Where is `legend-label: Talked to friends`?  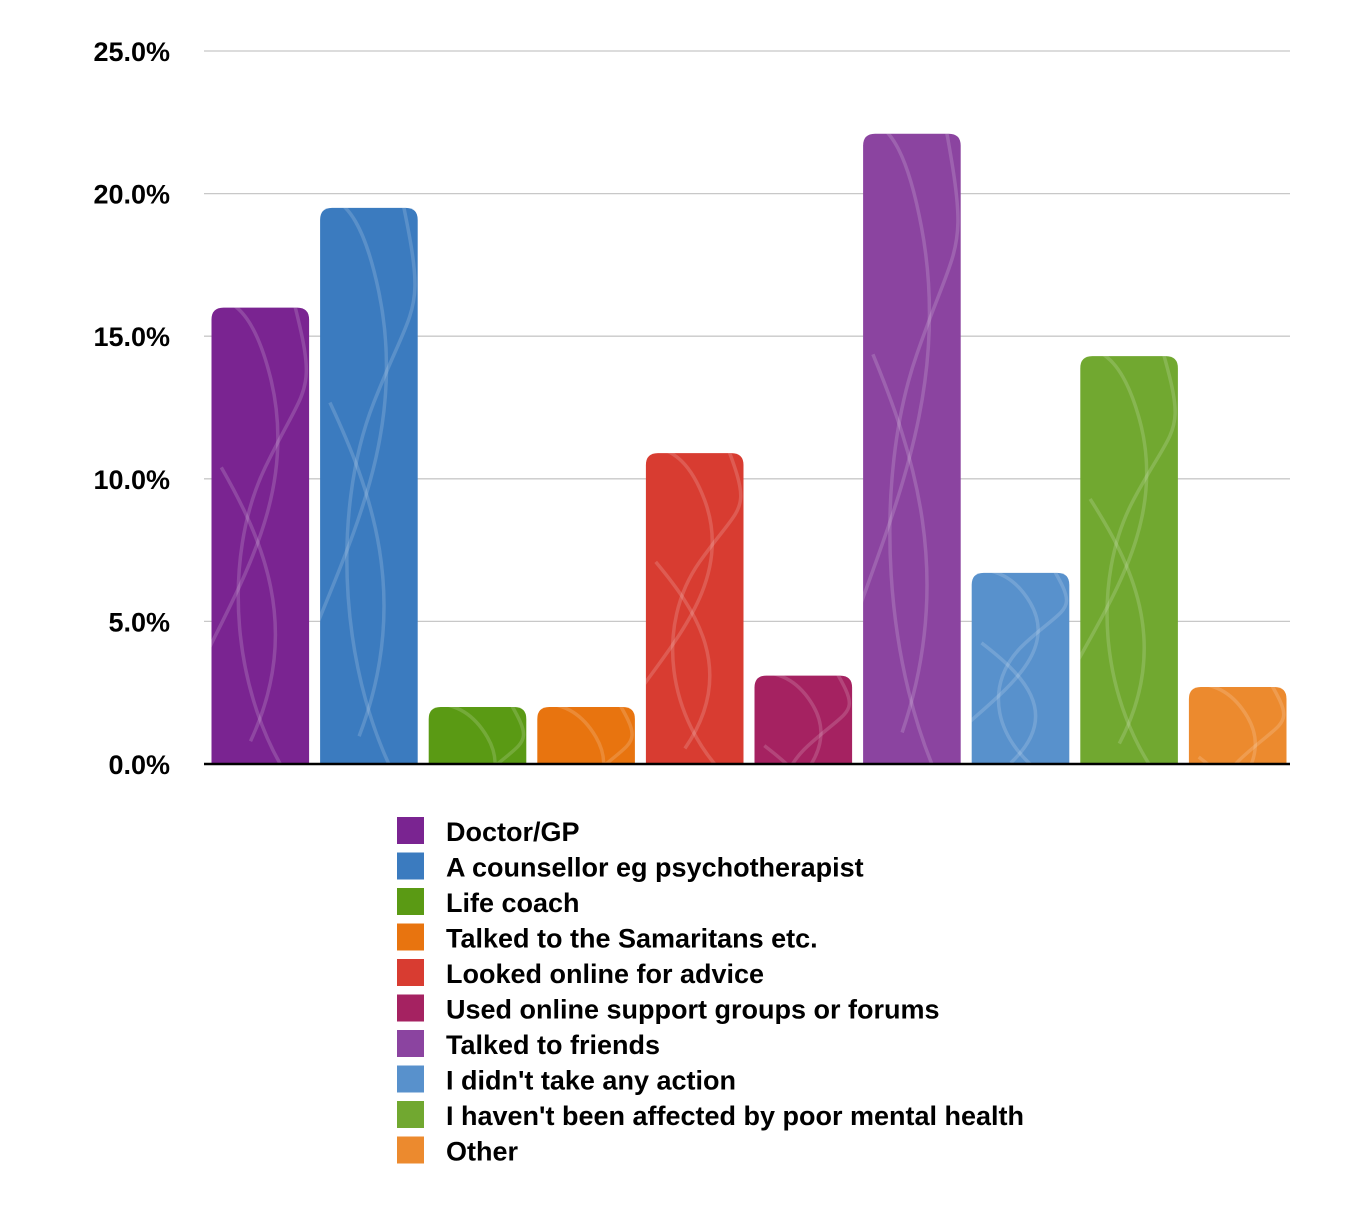
legend-label: Talked to friends is located at coordinates (553, 1045).